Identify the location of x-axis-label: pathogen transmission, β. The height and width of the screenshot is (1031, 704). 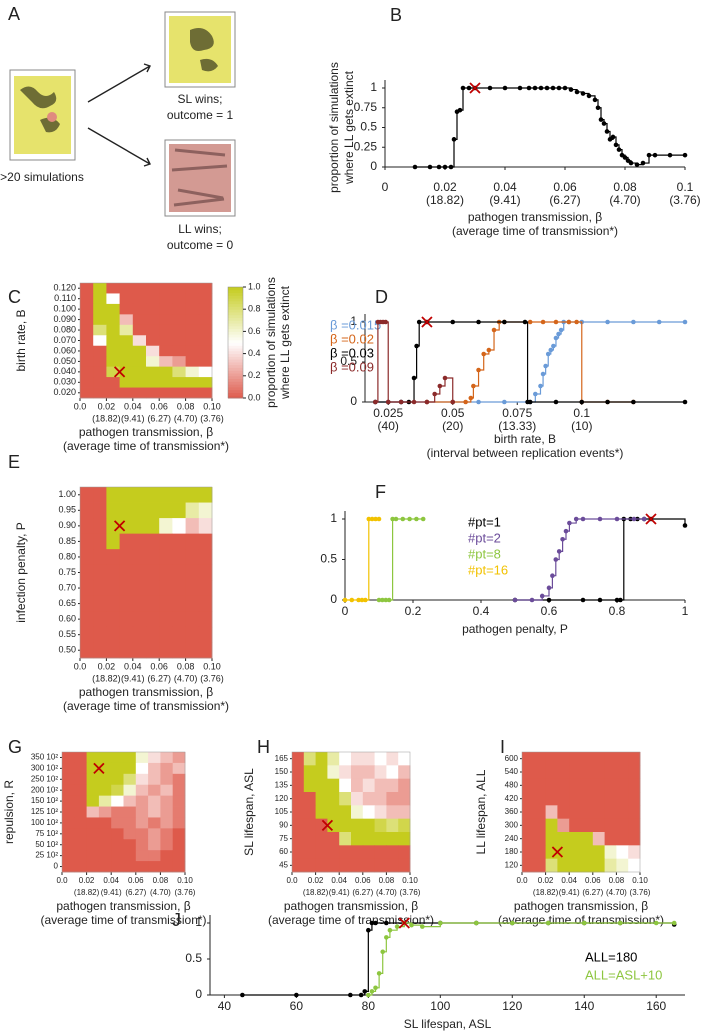
(535, 217).